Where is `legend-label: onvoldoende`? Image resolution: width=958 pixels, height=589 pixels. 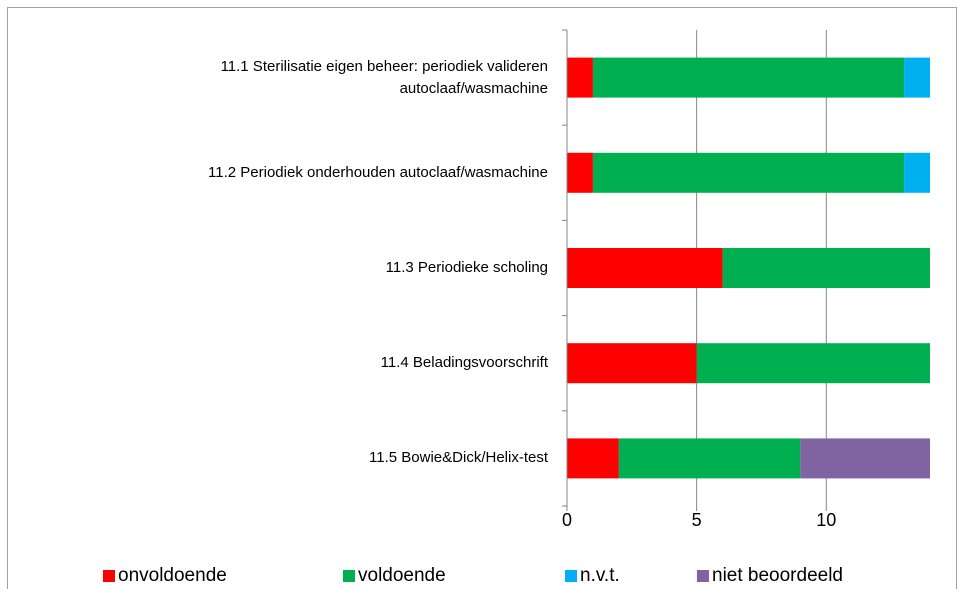 legend-label: onvoldoende is located at coordinates (172, 575).